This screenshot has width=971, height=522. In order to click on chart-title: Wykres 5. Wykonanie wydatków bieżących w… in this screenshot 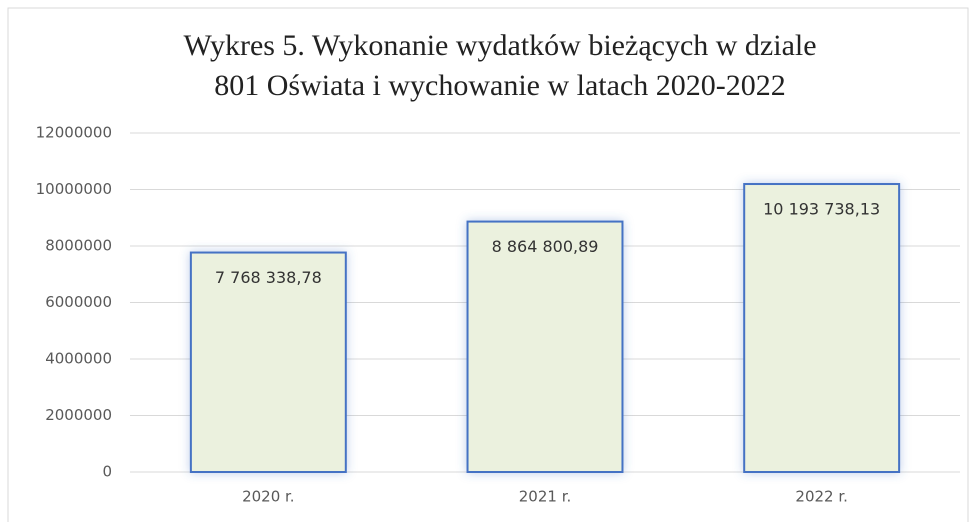, I will do `click(499, 45)`.